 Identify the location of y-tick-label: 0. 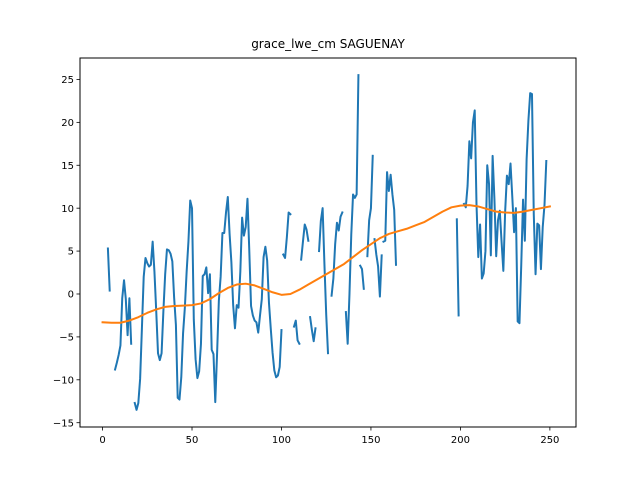
(71, 295).